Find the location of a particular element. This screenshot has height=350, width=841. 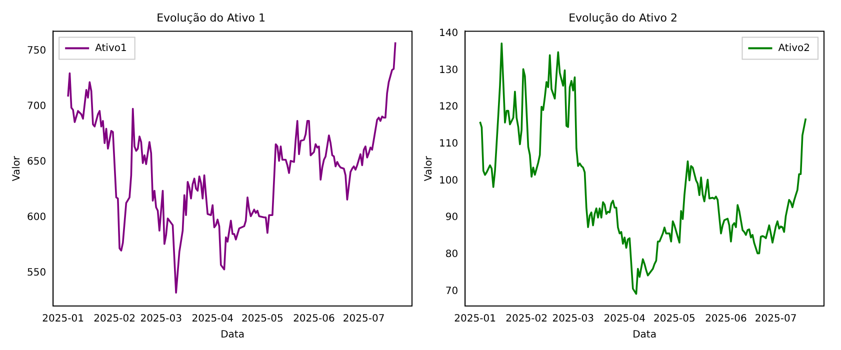

legend-label: Ativo2 is located at coordinates (794, 48).